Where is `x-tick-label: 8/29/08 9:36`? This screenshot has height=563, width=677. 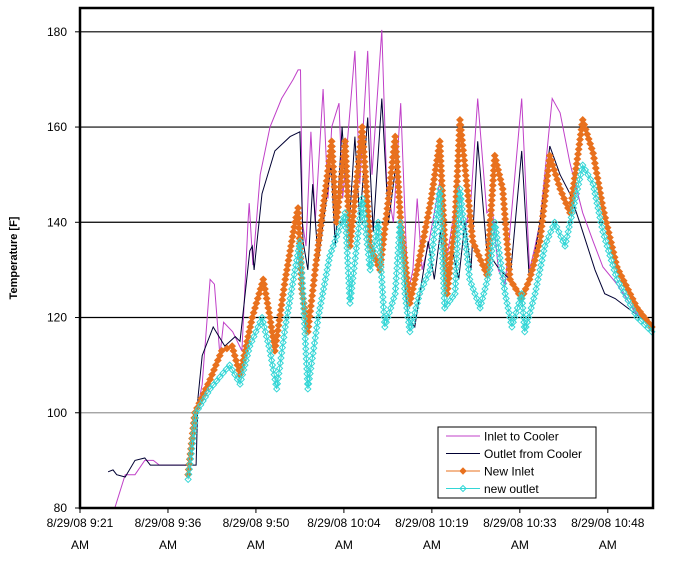
x-tick-label: 8/29/08 9:36 is located at coordinates (168, 523).